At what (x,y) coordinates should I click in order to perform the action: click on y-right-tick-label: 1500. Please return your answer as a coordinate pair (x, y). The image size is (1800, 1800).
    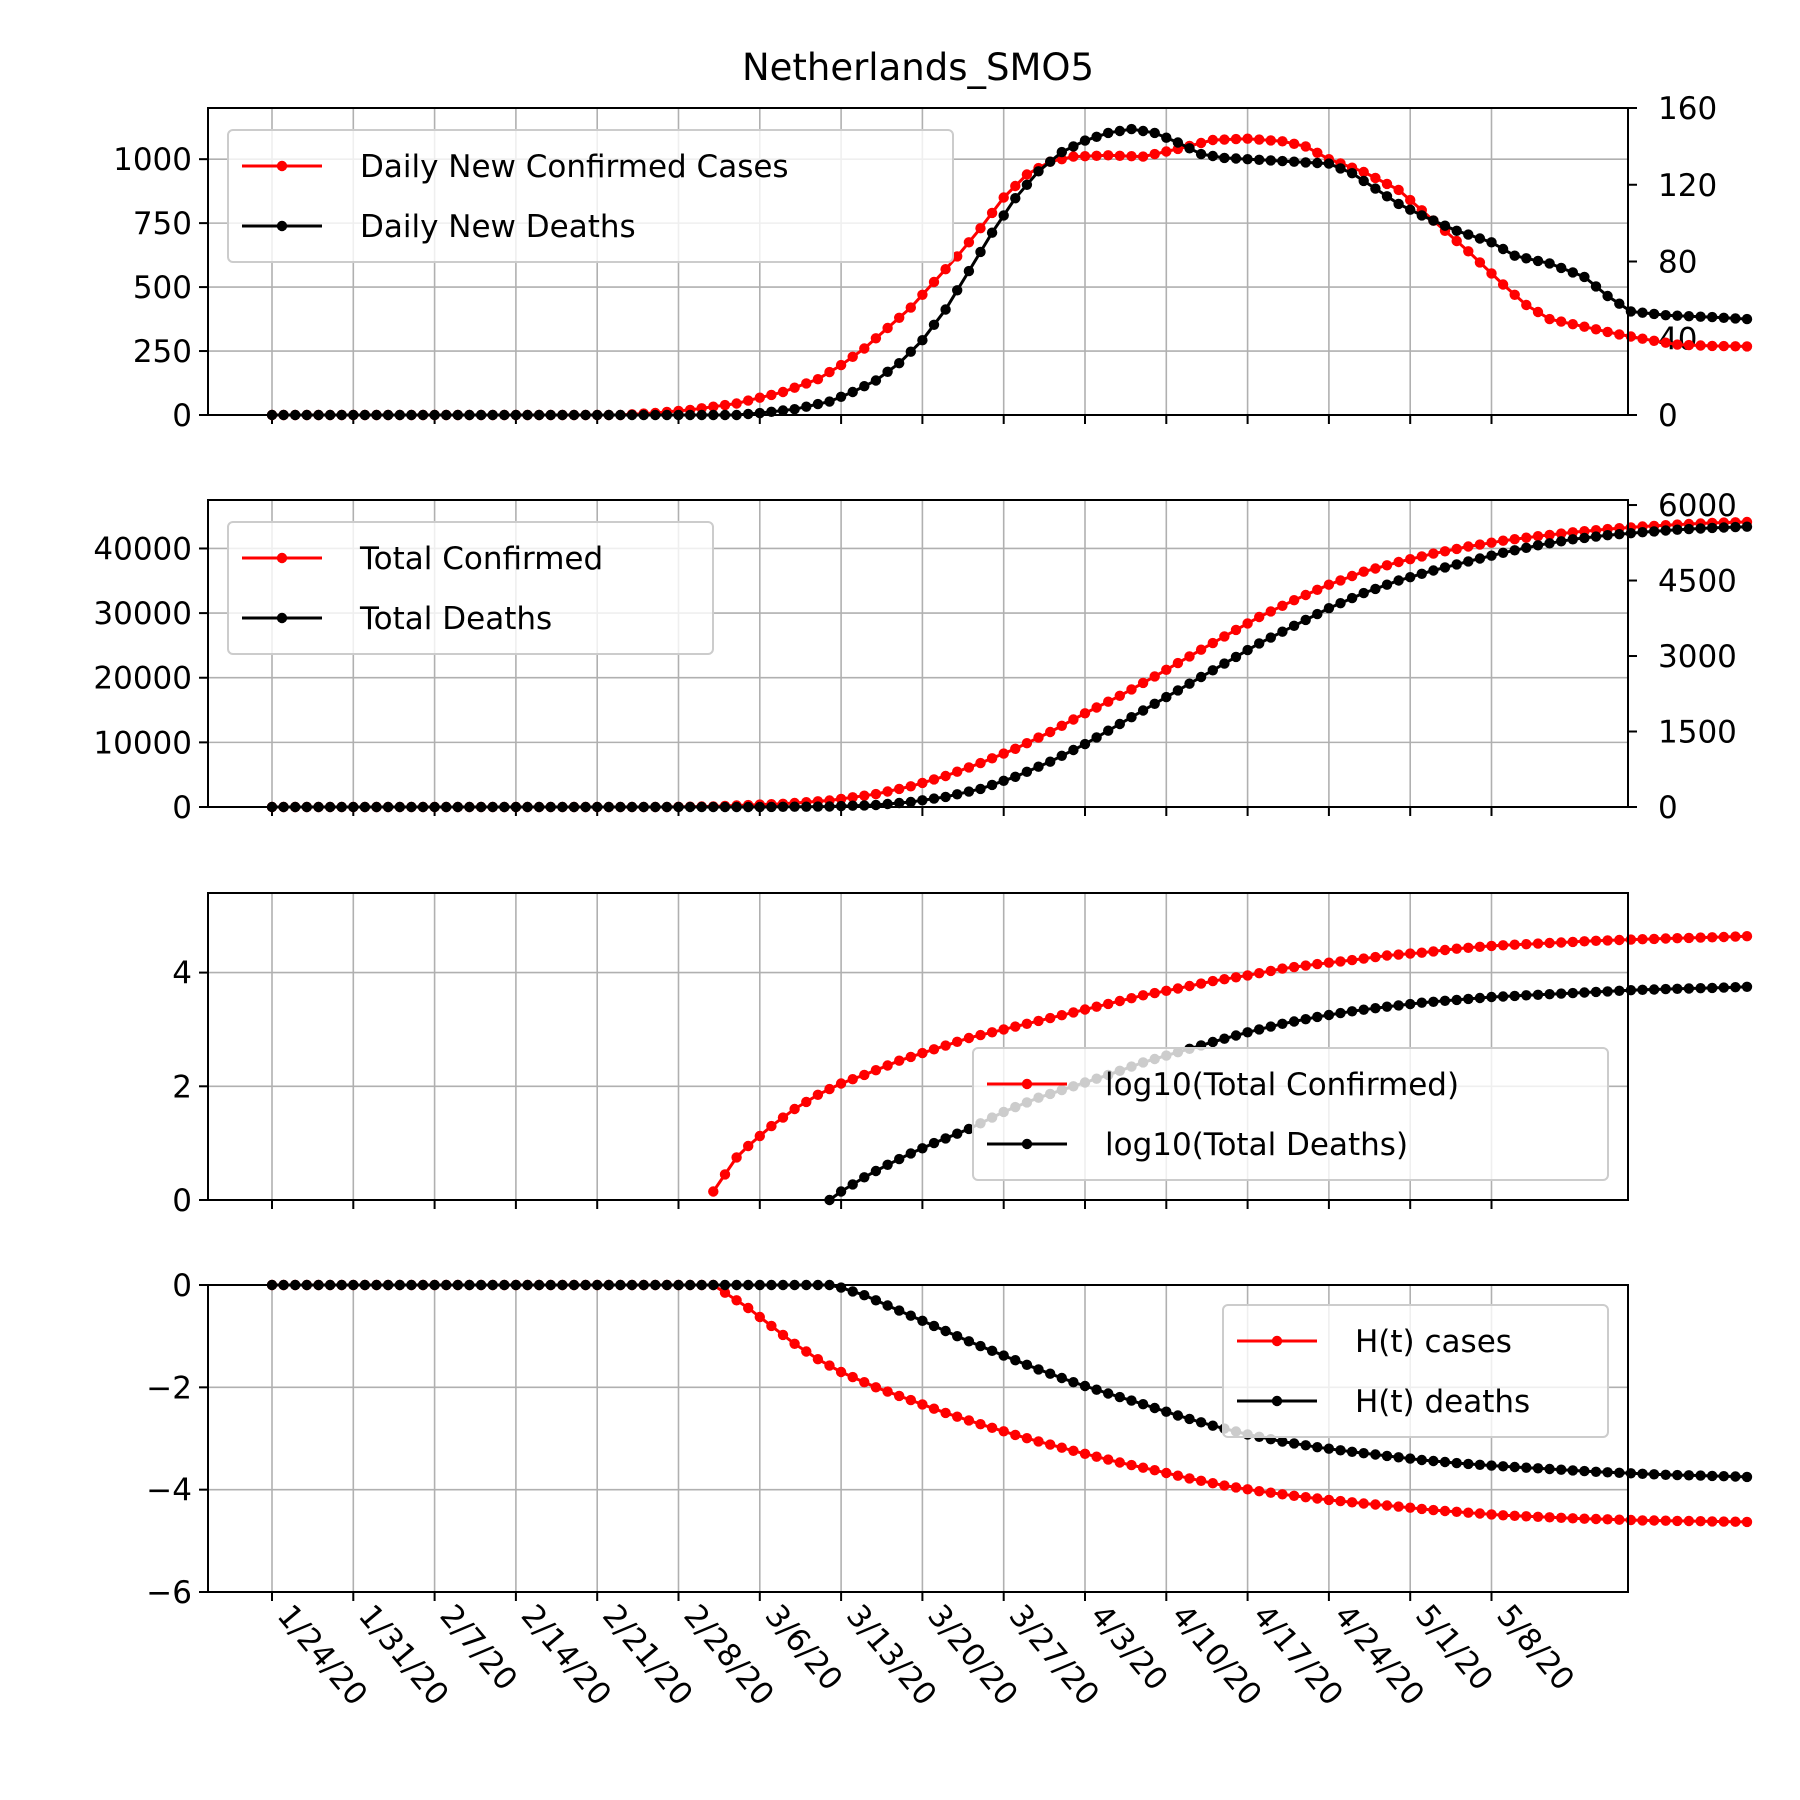
    Looking at the image, I should click on (1697, 733).